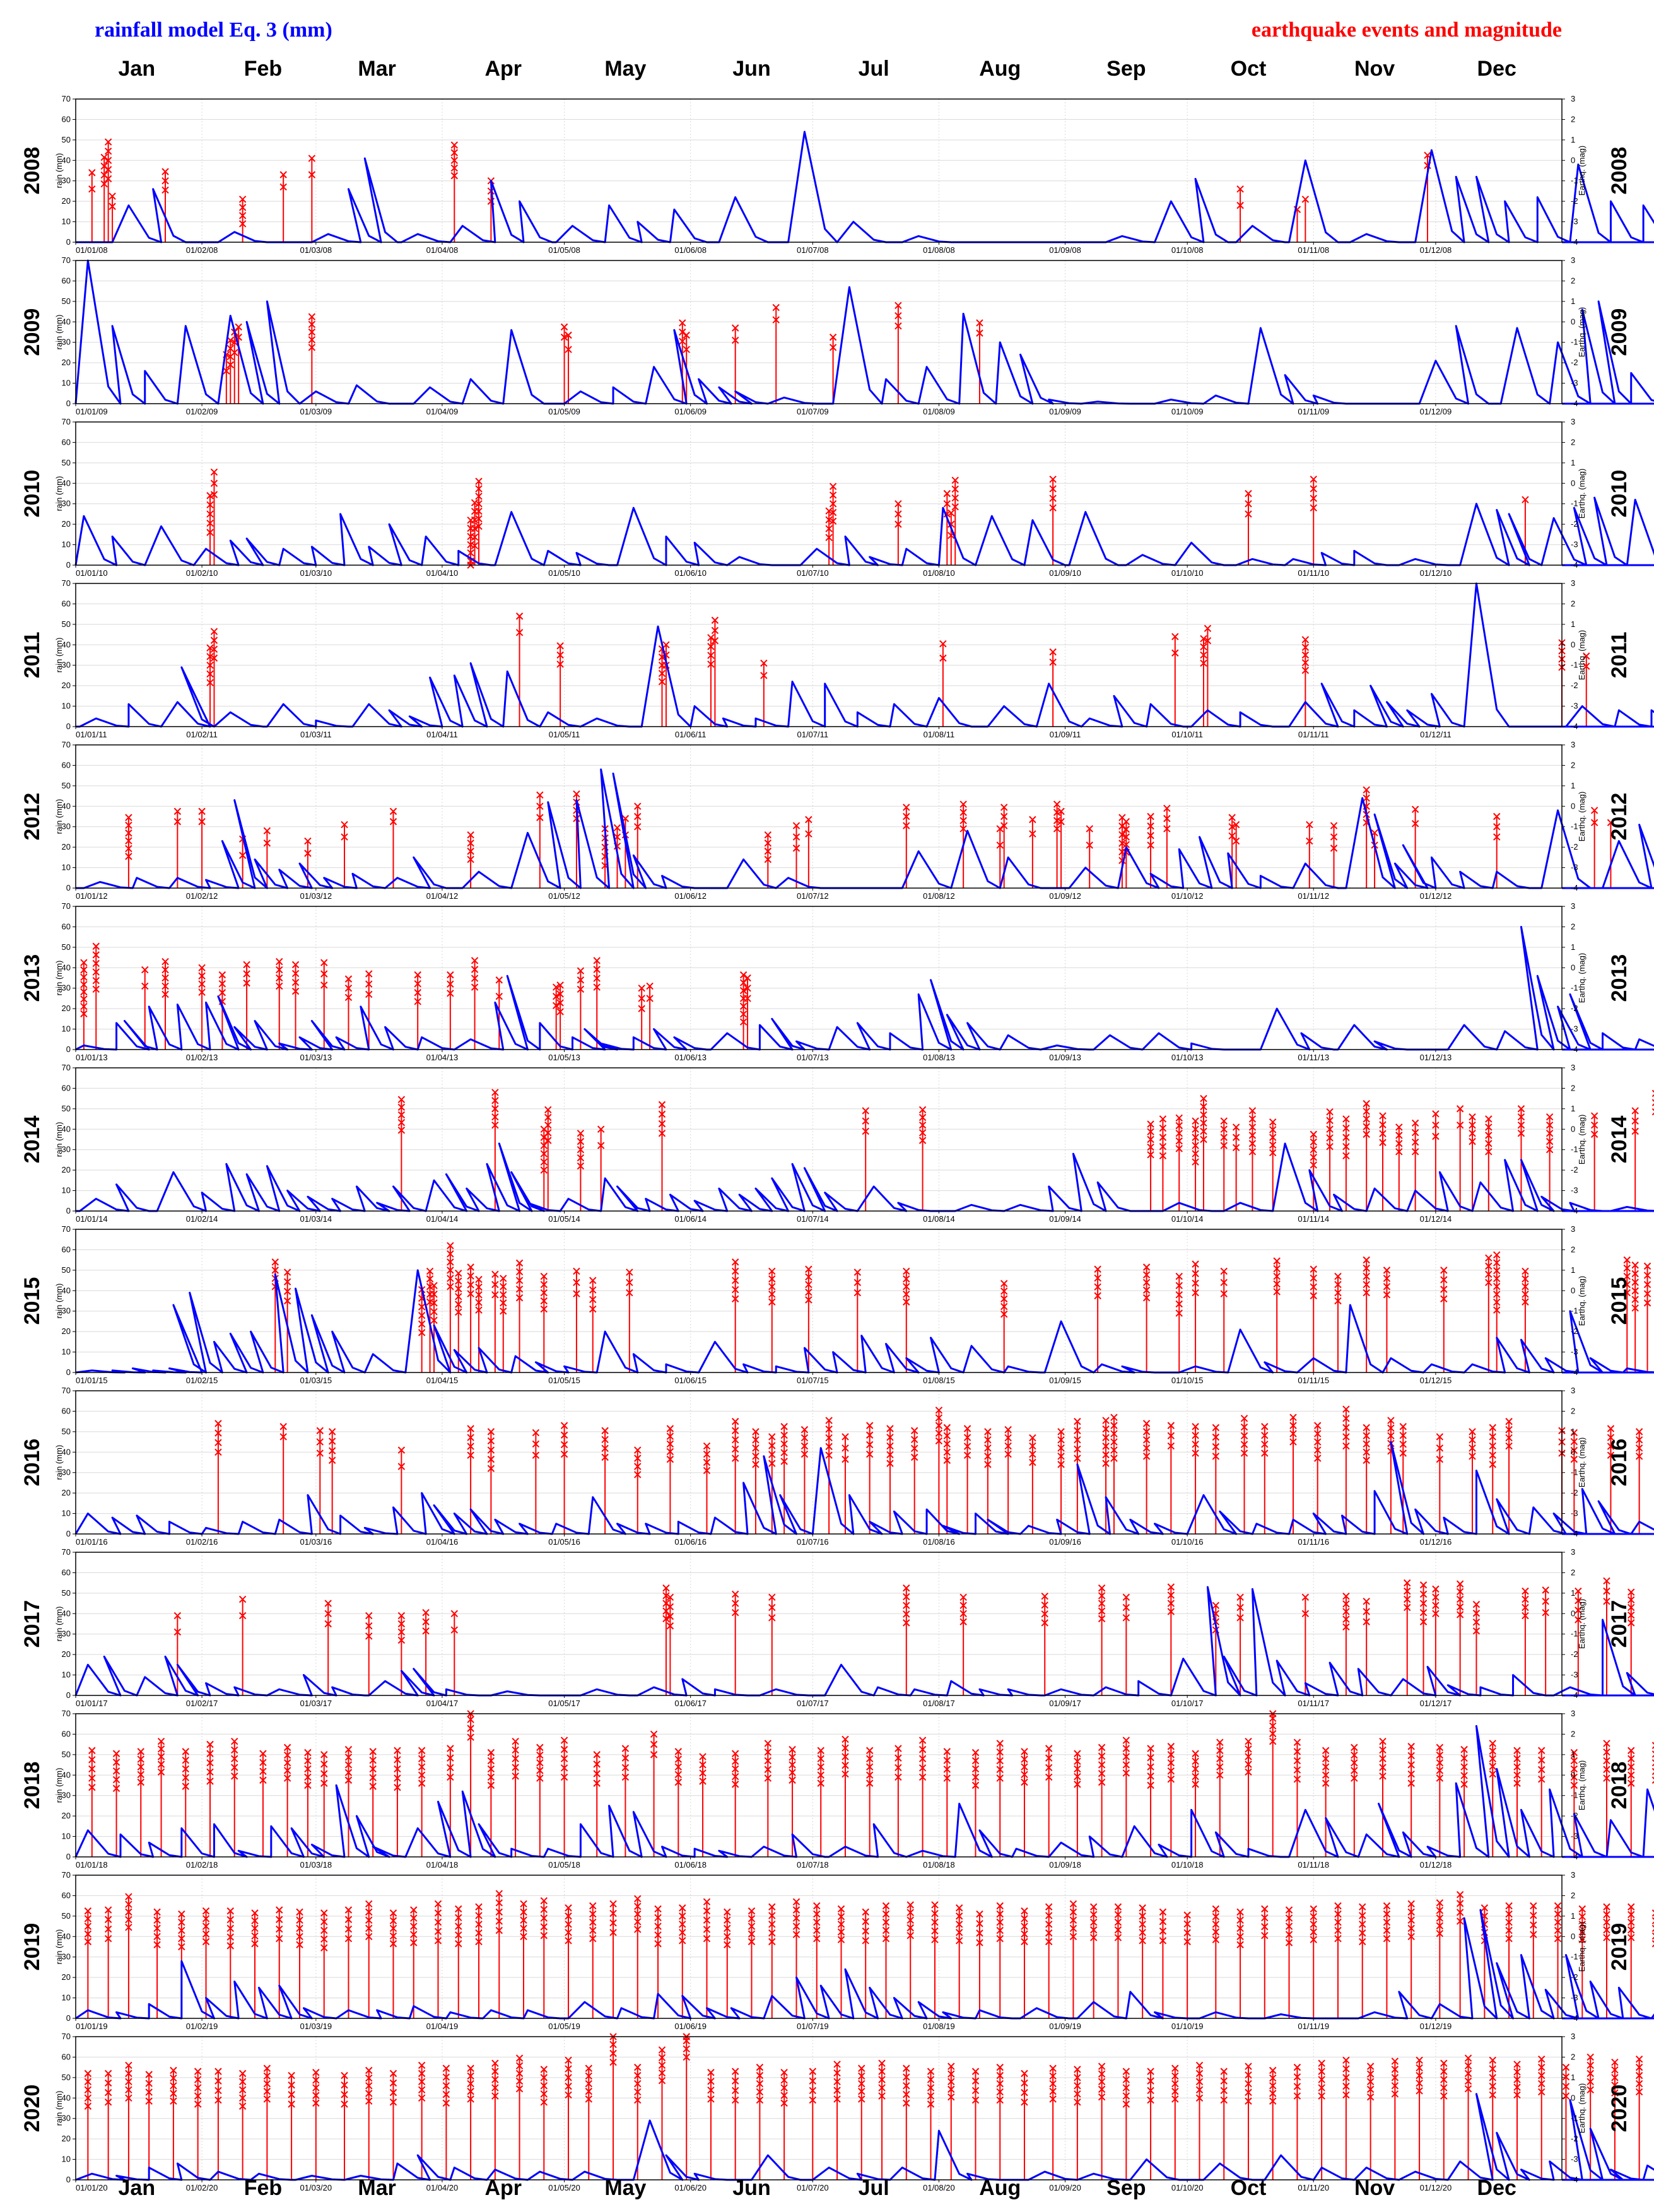 Image resolution: width=1654 pixels, height=2212 pixels. Describe the element at coordinates (1574, 342) in the screenshot. I see `right-tick-label: -1` at that location.